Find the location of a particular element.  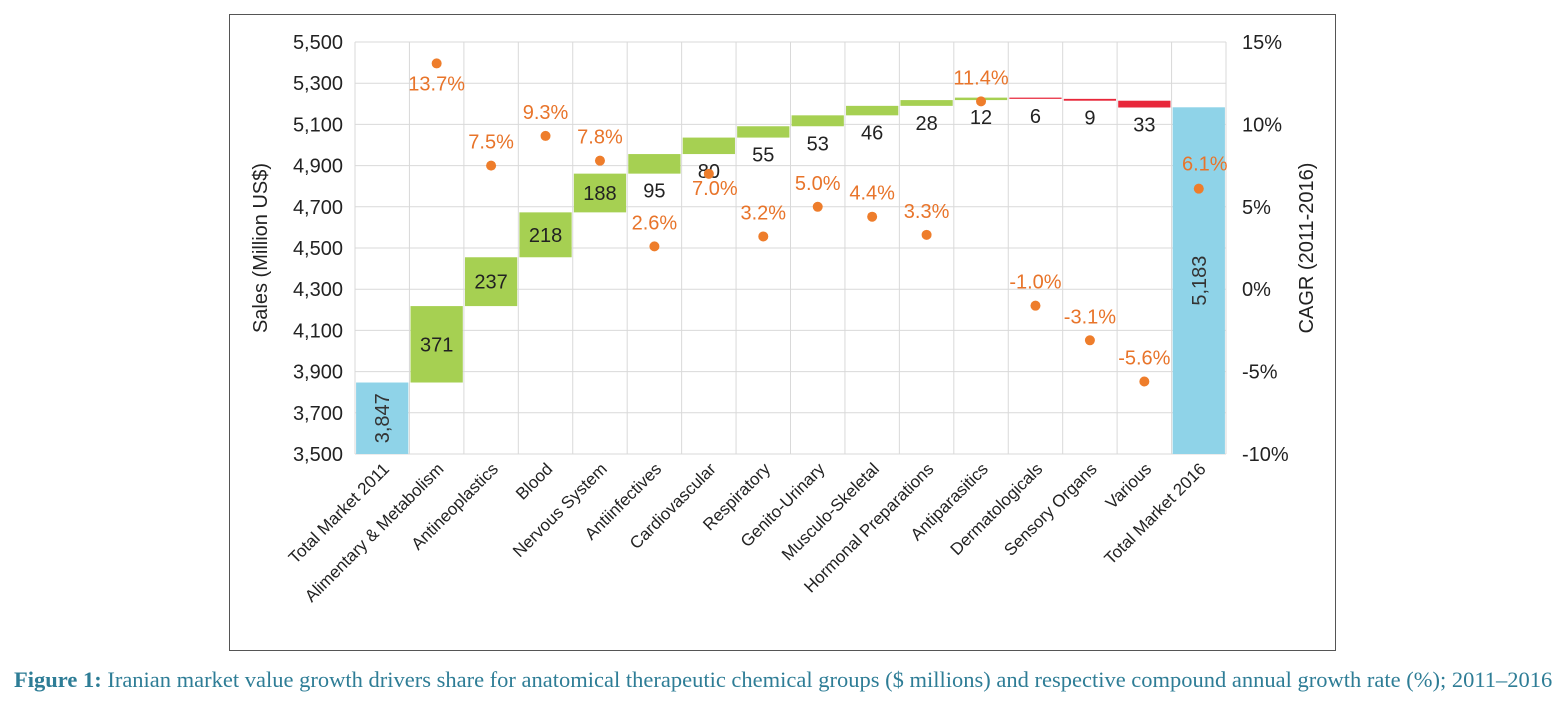

bar-label-0: 3,847 is located at coordinates (383, 418).